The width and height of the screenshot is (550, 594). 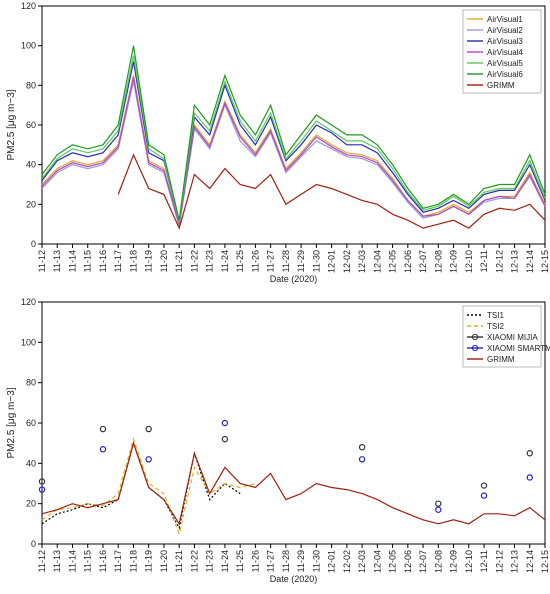 What do you see at coordinates (408, 561) in the screenshot?
I see `x-tick-label: 12-06` at bounding box center [408, 561].